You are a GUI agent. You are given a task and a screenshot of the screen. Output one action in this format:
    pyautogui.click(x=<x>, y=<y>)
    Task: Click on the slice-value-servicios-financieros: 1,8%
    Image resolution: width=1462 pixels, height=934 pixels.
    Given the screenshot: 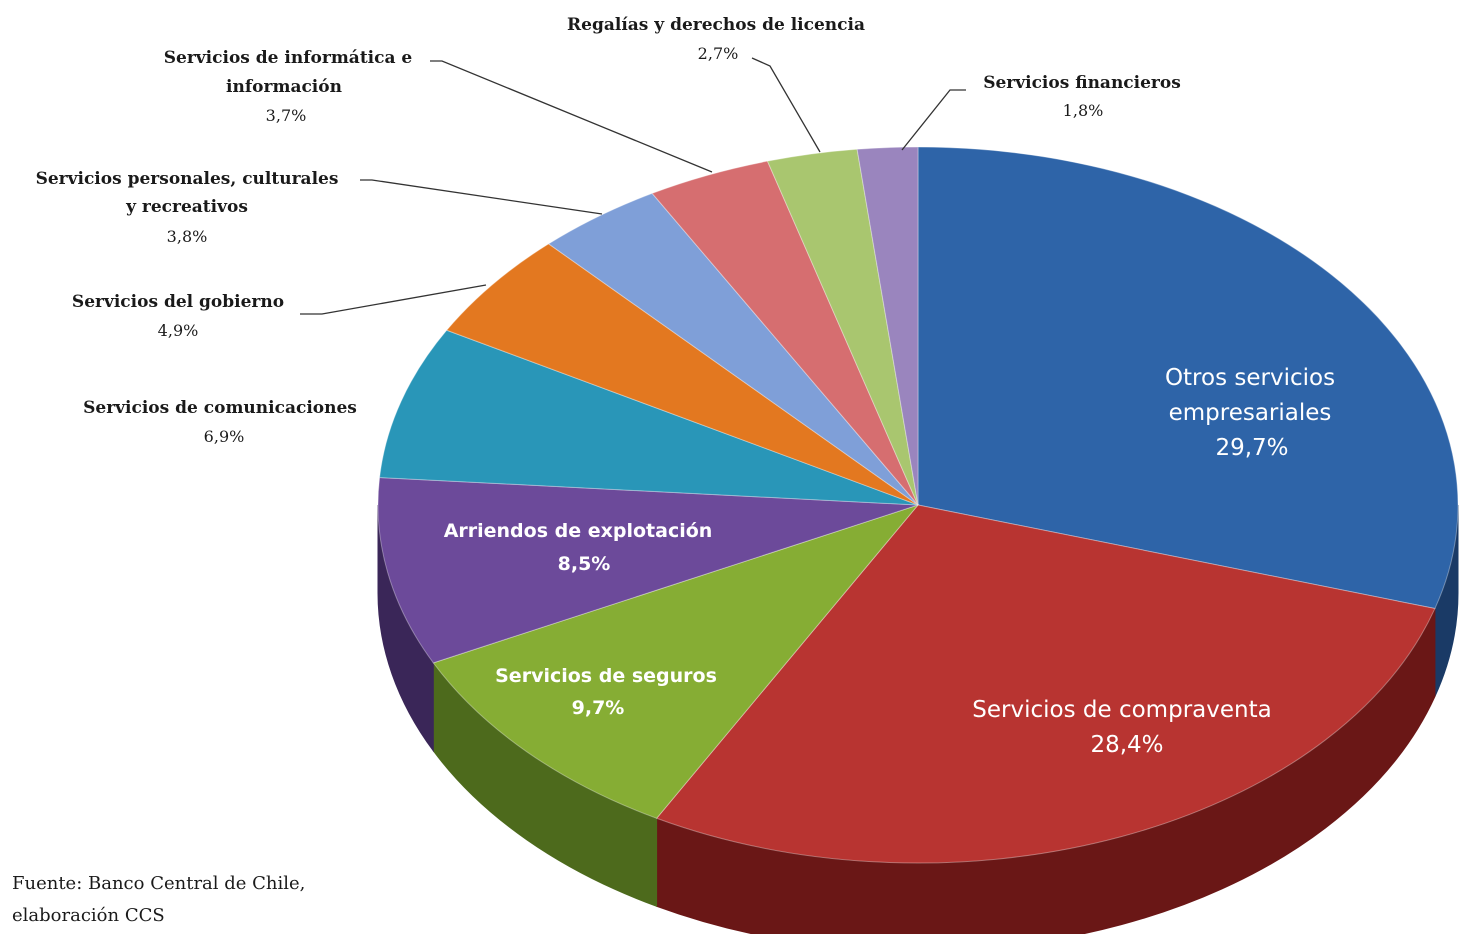 What is the action you would take?
    pyautogui.click(x=1083, y=110)
    